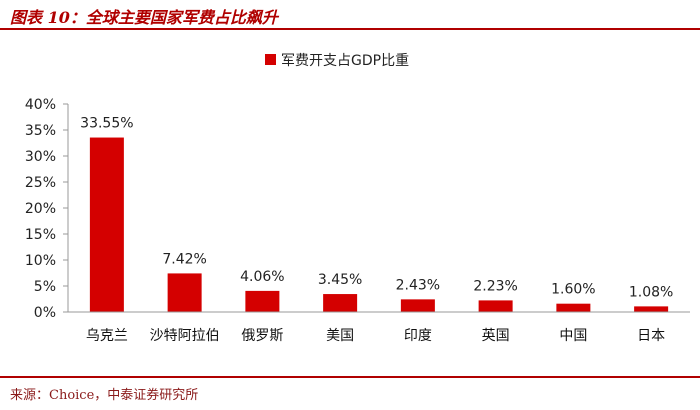 The image size is (700, 410). I want to click on figure-title: 图表 10：全球主要国家军费占比飙升, so click(144, 17).